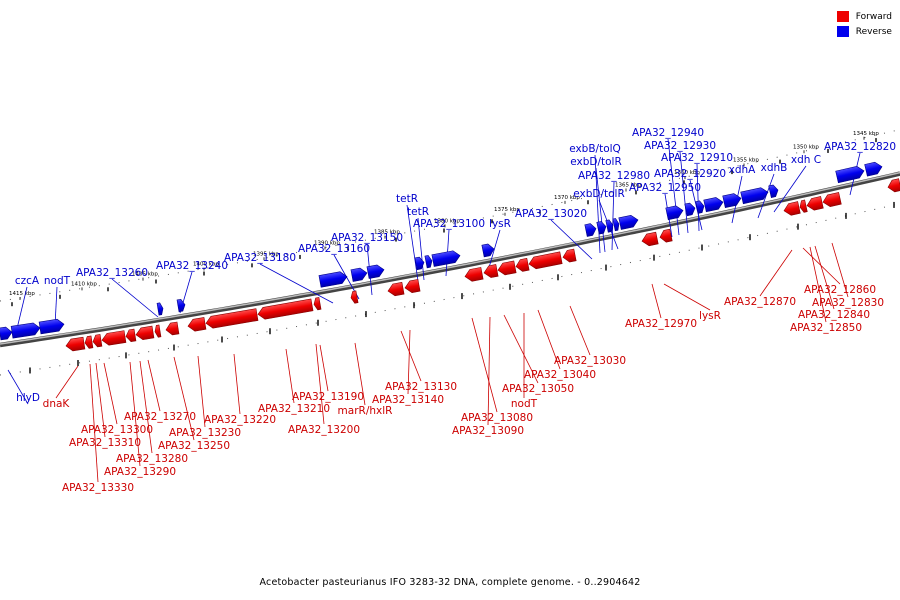 The image size is (900, 600). I want to click on scale-label: 1395 kbp, so click(266, 254).